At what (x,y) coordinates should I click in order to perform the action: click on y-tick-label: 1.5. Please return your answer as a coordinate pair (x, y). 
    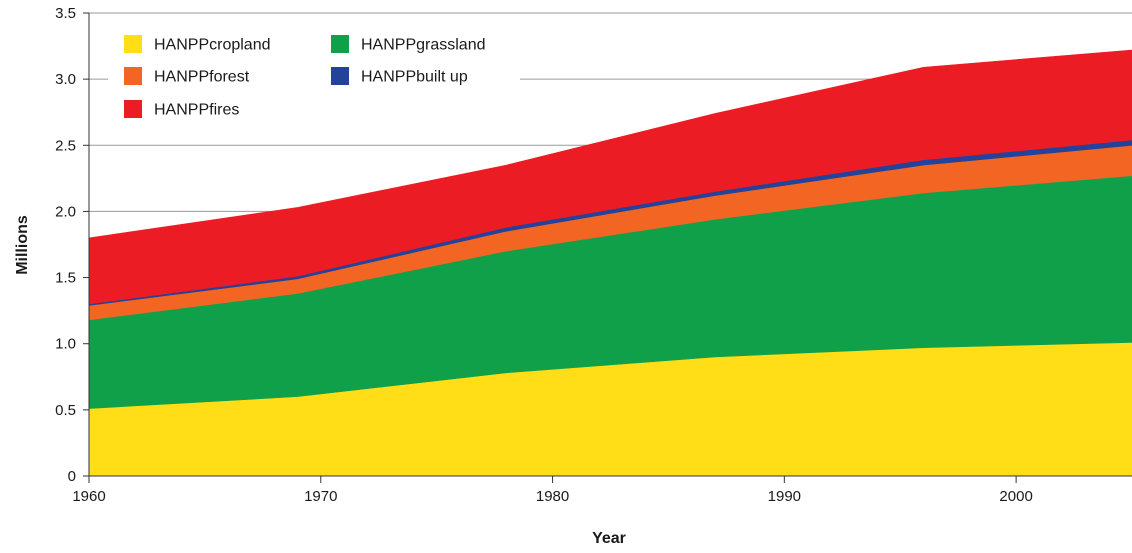
    Looking at the image, I should click on (65, 278).